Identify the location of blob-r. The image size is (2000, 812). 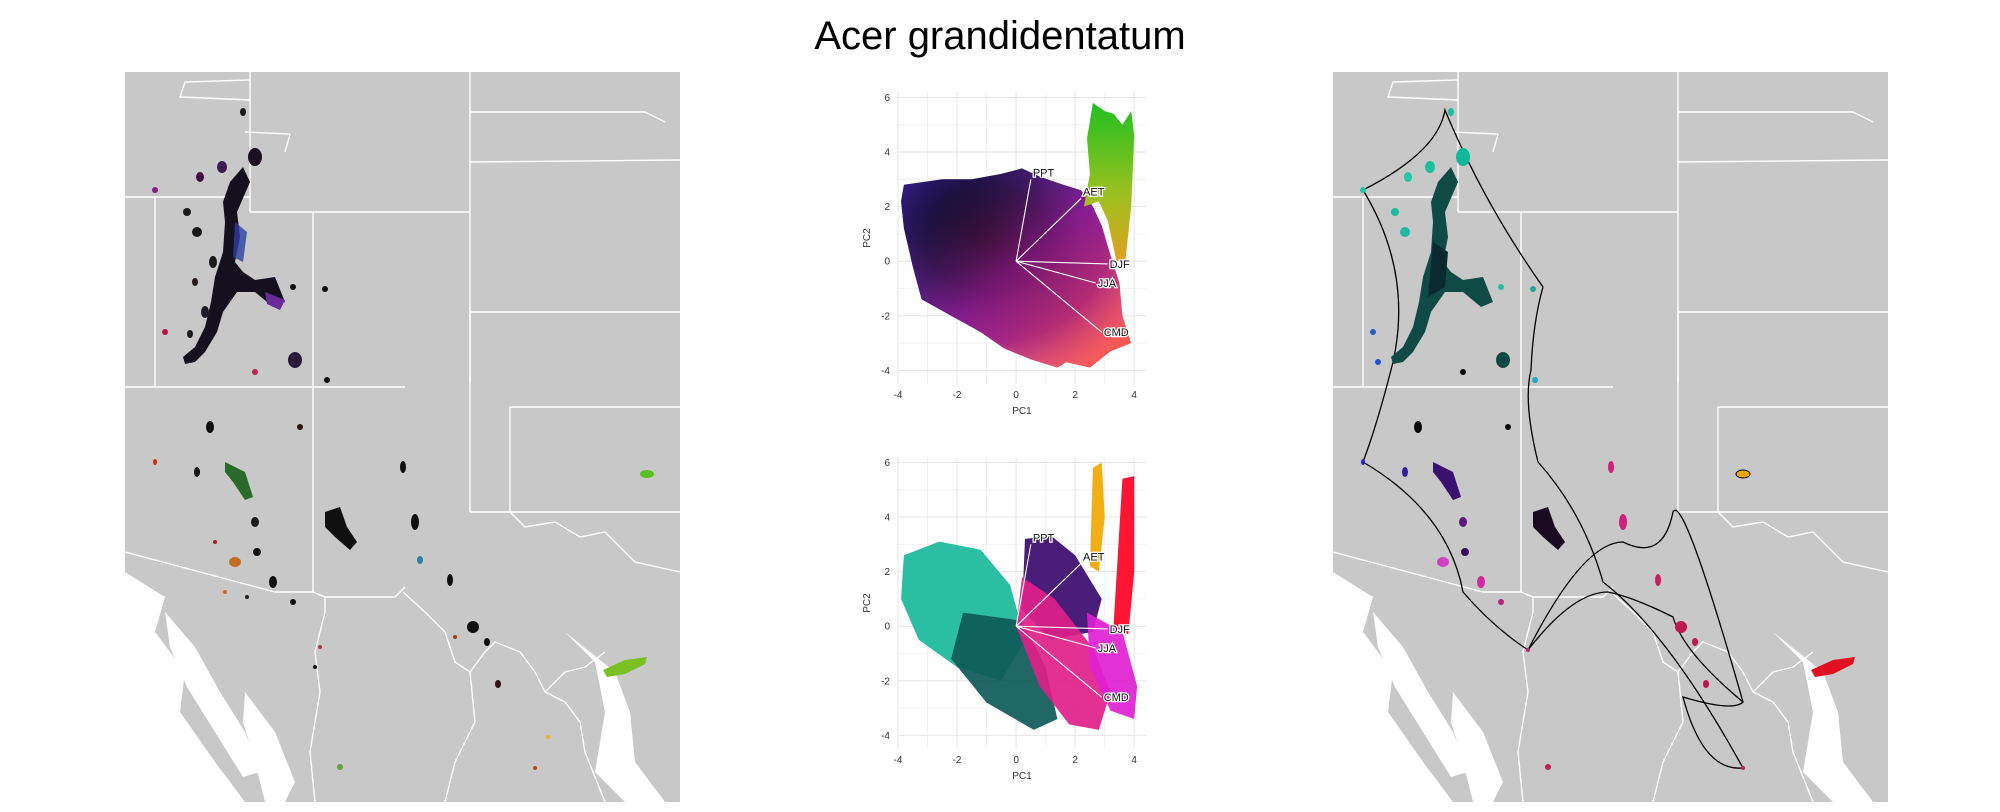
(1418, 427).